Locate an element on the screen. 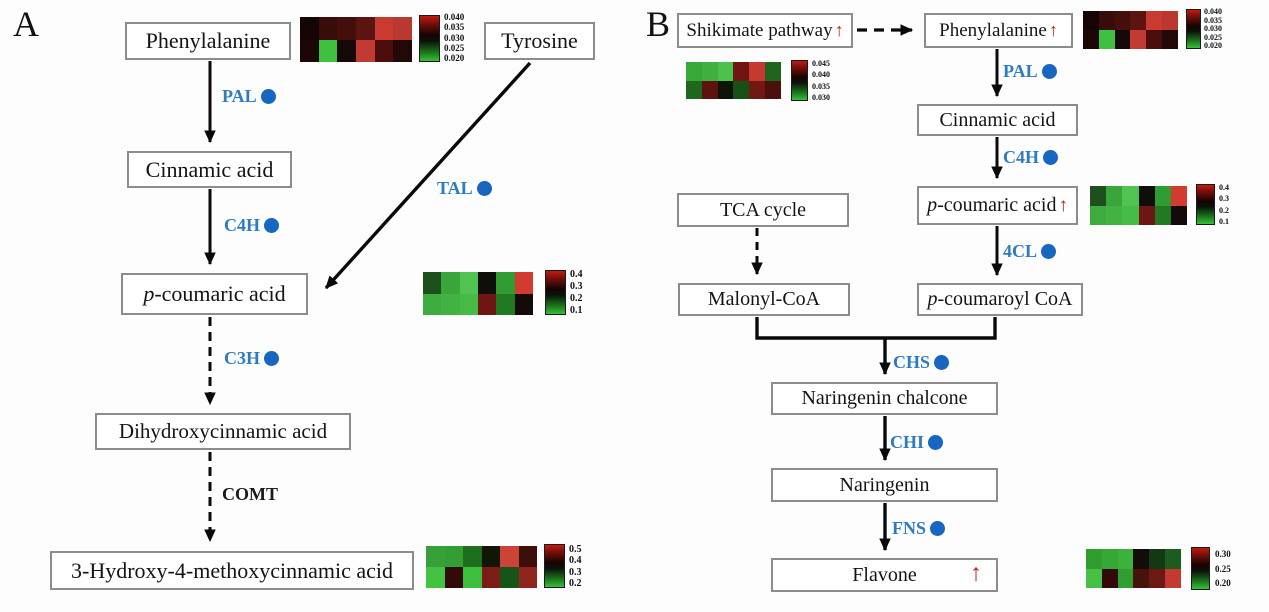  box-naringenin-b: Naringenin is located at coordinates (884, 485).